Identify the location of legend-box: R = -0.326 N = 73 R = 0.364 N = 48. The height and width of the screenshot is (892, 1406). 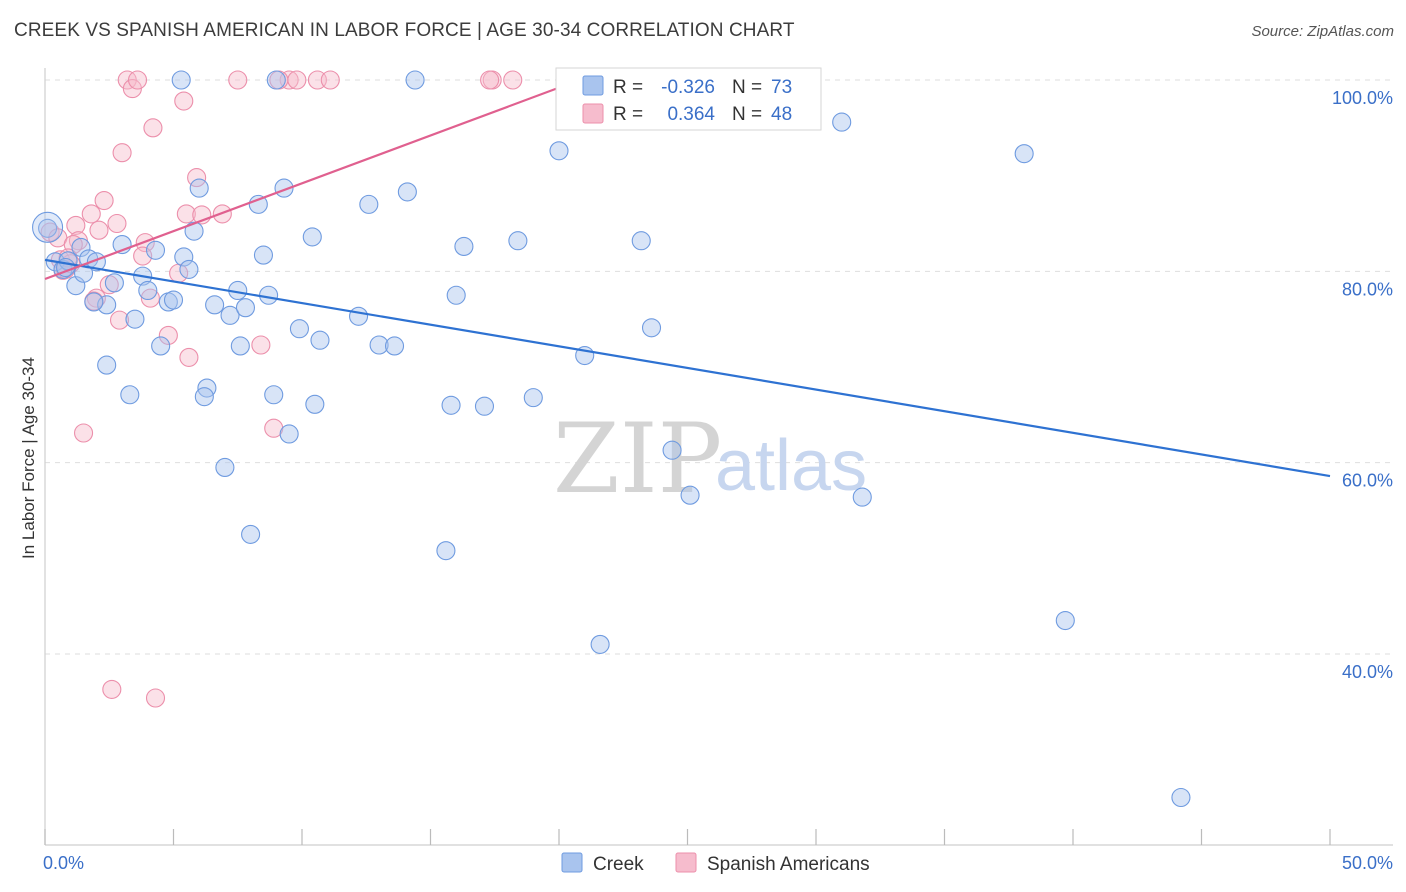
(688, 99).